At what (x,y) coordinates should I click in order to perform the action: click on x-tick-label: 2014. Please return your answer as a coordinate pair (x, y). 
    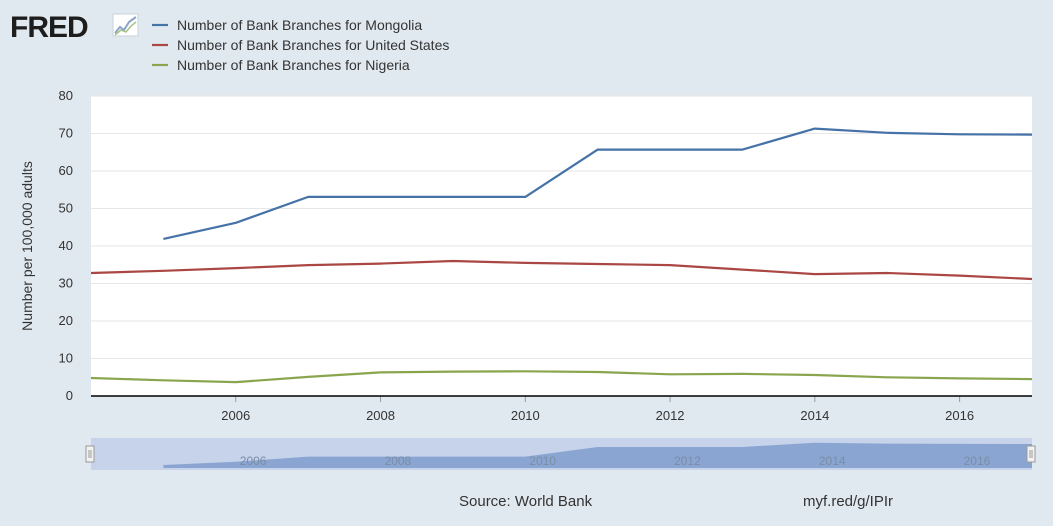
    Looking at the image, I should click on (814, 415).